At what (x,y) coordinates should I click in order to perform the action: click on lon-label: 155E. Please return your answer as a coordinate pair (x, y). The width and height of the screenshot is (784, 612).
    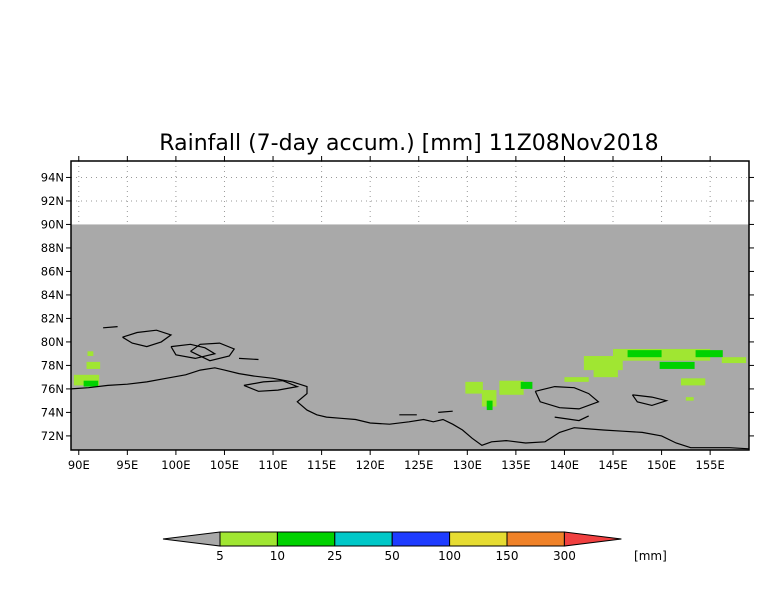
    Looking at the image, I should click on (710, 465).